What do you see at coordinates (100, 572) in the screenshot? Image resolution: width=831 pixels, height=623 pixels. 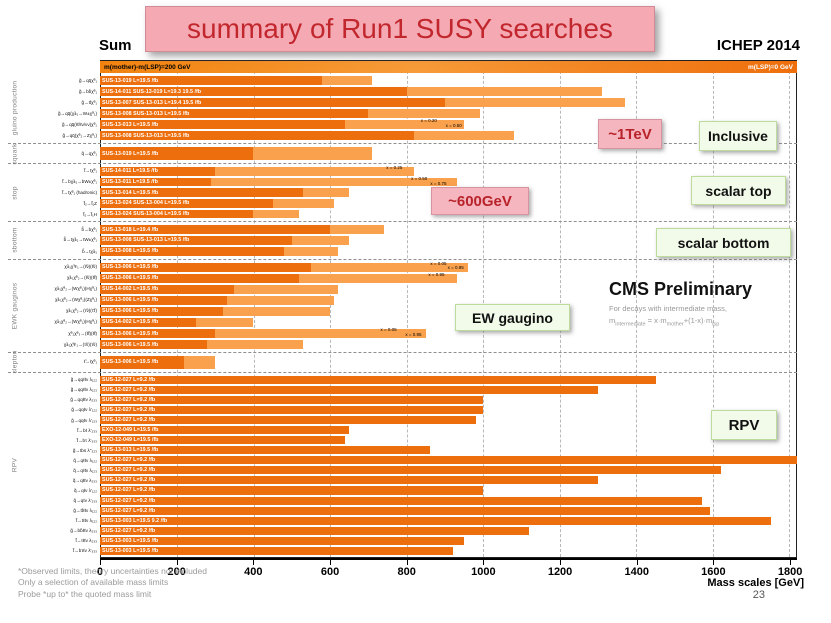 I see `x-tick-label: 0` at bounding box center [100, 572].